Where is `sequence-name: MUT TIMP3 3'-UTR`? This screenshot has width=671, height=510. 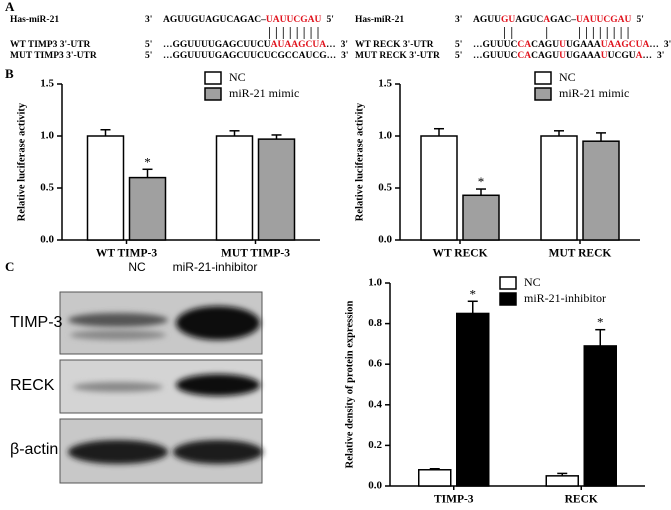
sequence-name: MUT TIMP3 3'-UTR is located at coordinates (53, 56).